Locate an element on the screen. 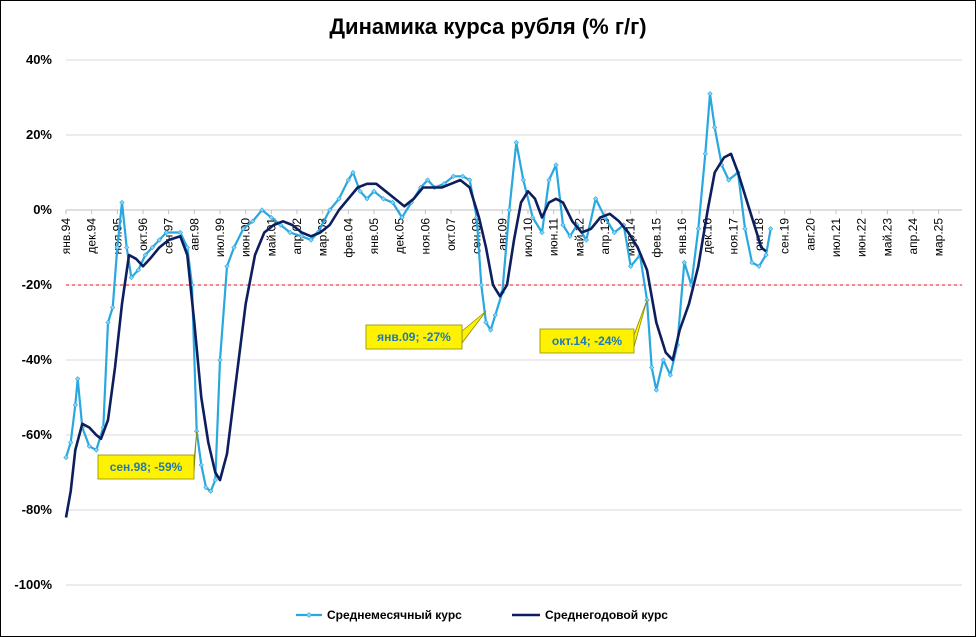  x-tick-label: фев.04 is located at coordinates (348, 238).